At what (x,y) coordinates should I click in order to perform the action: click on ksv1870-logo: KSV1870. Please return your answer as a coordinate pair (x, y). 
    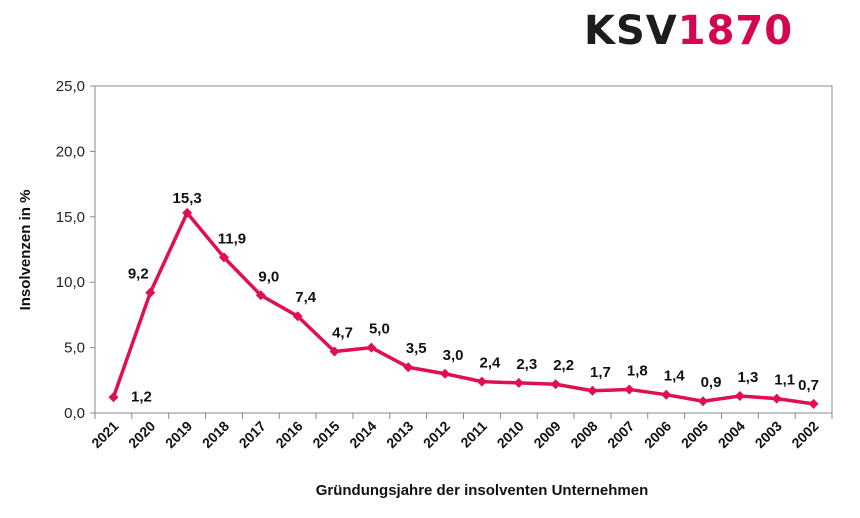
    Looking at the image, I should click on (688, 31).